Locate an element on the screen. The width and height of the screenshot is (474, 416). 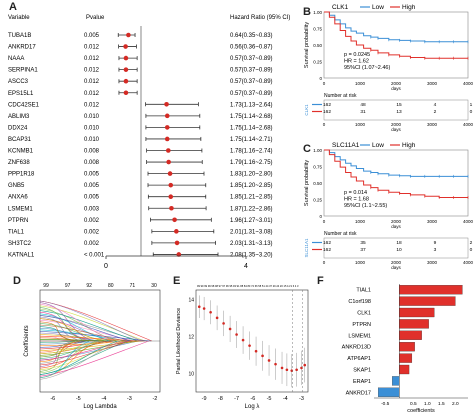
row-hr-text: 1.85(1.20~2.85) is located at coordinates (251, 186).